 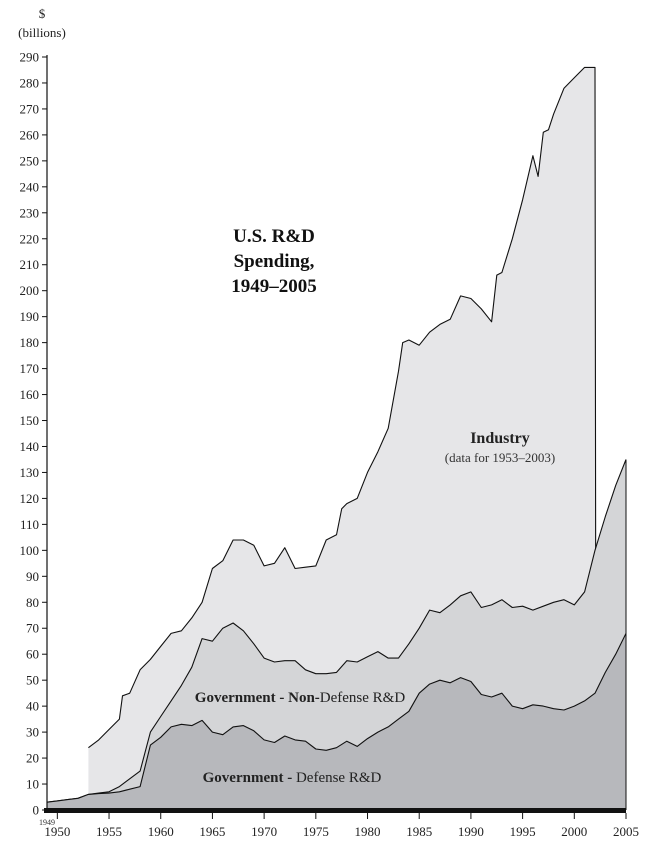 I want to click on non-defense-label-rest: Defense R&D, so click(x=363, y=698).